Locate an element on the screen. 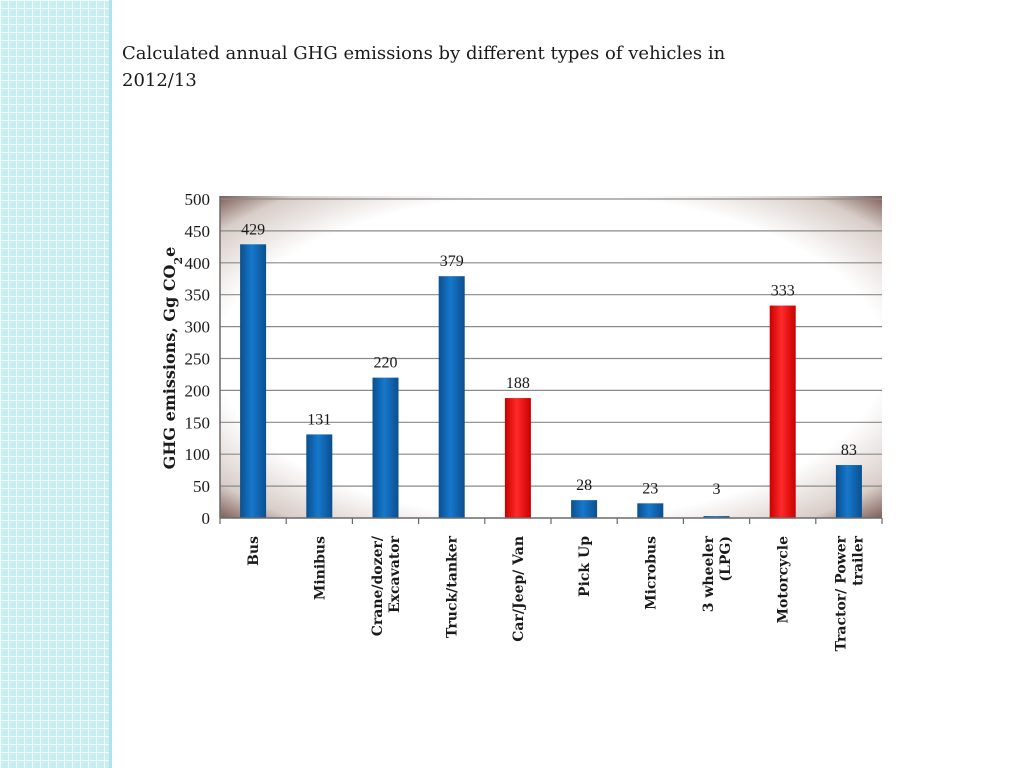 Image resolution: width=1024 pixels, height=768 pixels. data-label: 188 is located at coordinates (518, 383).